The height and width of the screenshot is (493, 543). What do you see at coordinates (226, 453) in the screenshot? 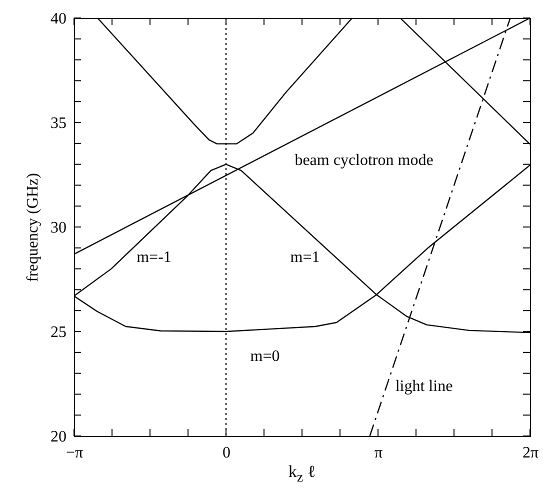
I see `x-tick-label: 0` at bounding box center [226, 453].